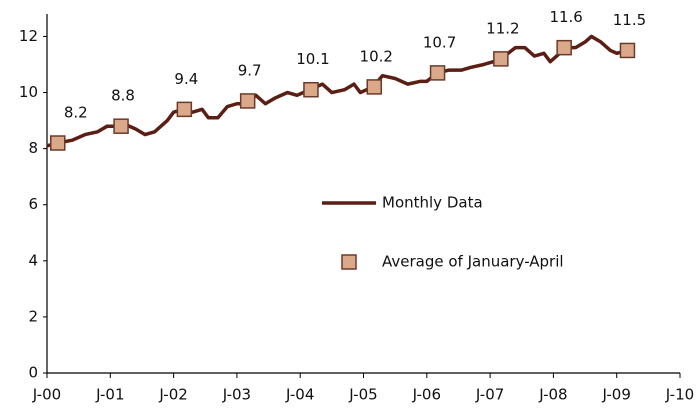 The image size is (700, 410). Describe the element at coordinates (33, 148) in the screenshot. I see `y-tick-label: 8` at that location.